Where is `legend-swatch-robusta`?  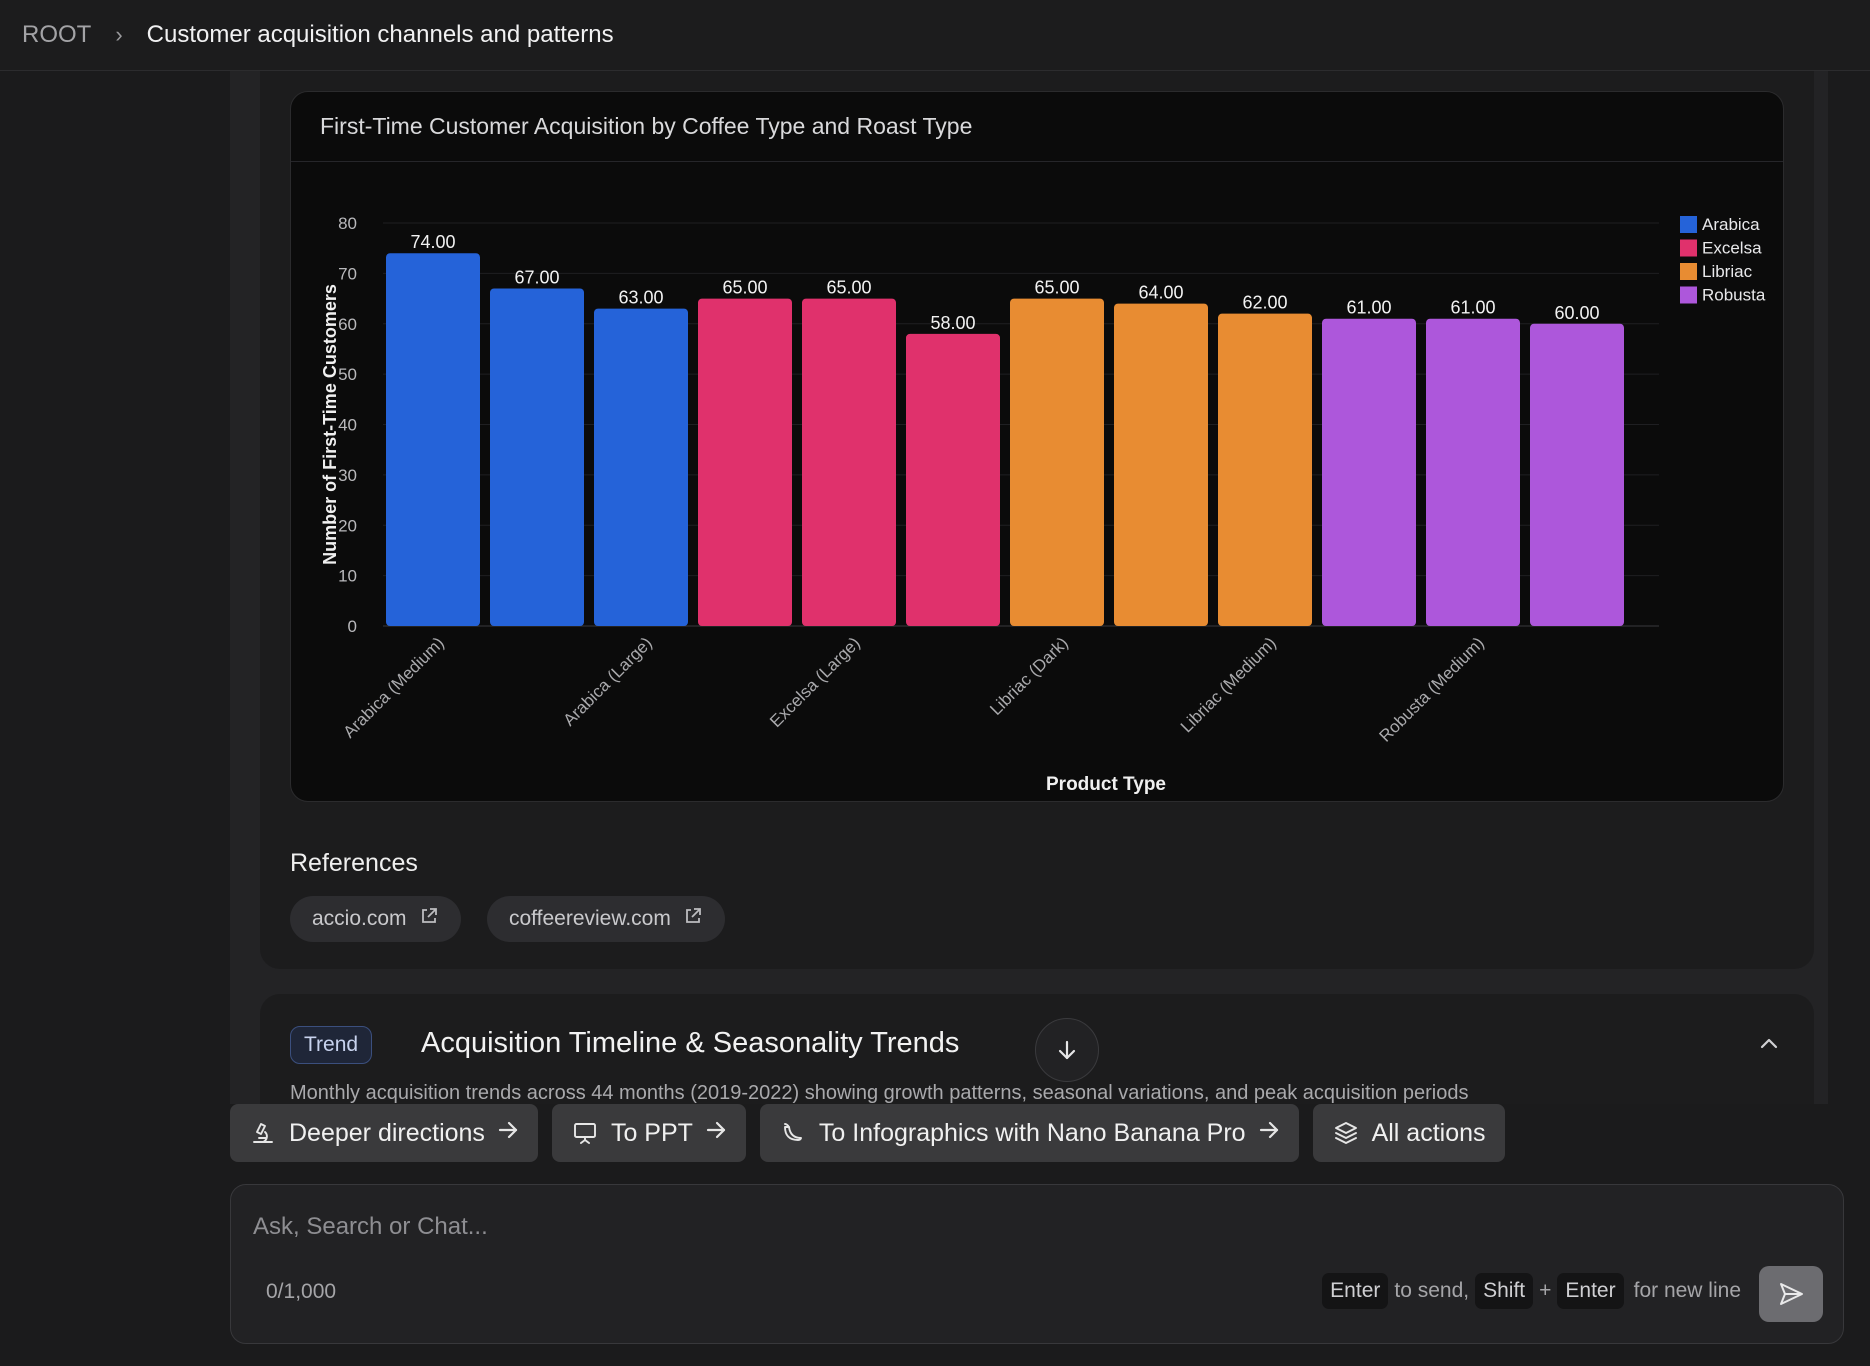 legend-swatch-robusta is located at coordinates (1688, 295).